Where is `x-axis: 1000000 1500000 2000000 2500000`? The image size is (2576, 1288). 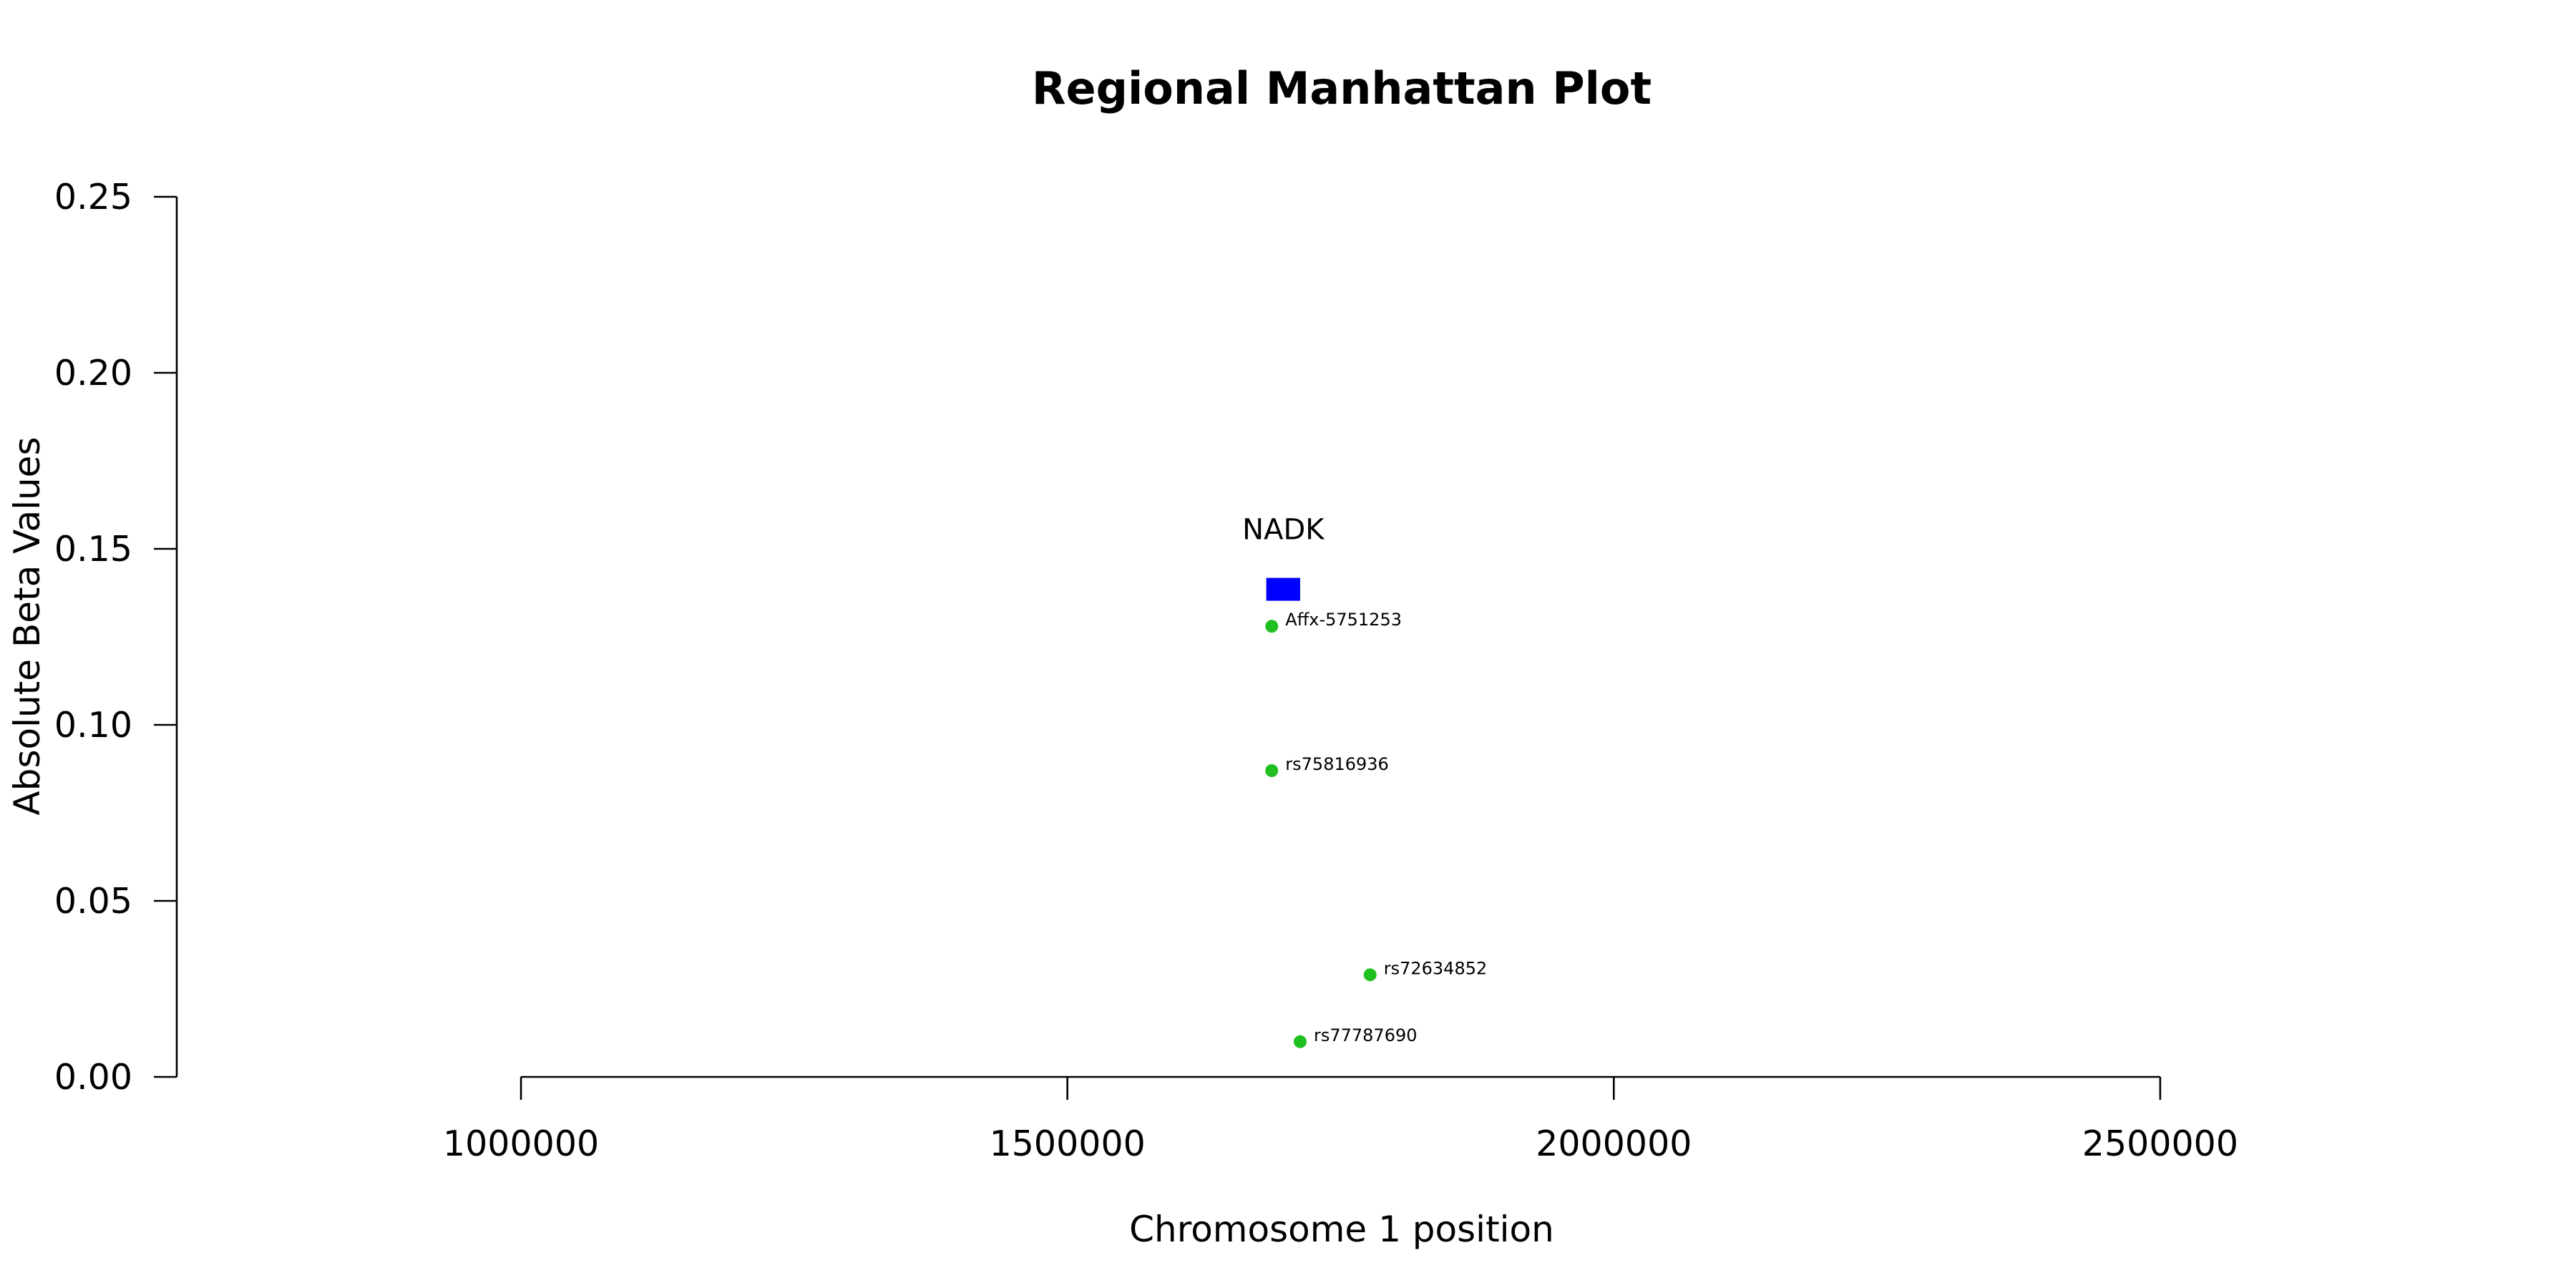
x-axis: 1000000 1500000 2000000 2500000 is located at coordinates (1340, 1119).